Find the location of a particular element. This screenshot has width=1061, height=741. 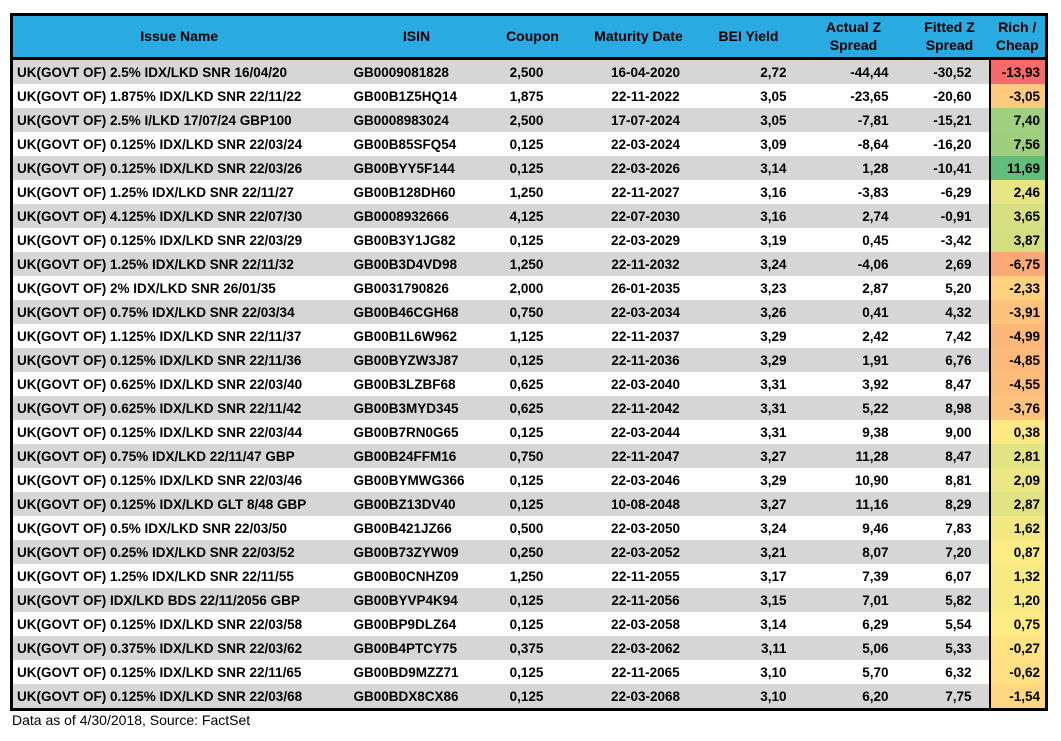

cell-fitted-z-spread: 4,32 is located at coordinates (949, 312).